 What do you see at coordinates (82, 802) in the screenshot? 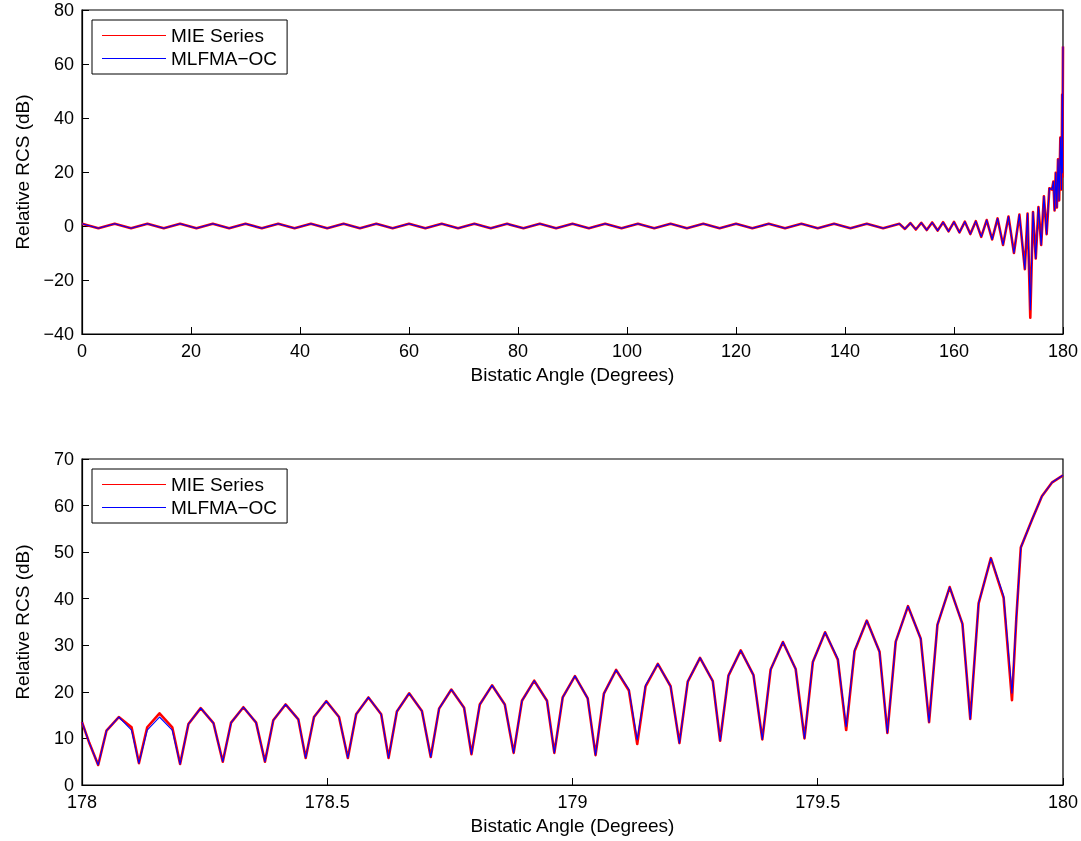
I see `x-tick-label: 178` at bounding box center [82, 802].